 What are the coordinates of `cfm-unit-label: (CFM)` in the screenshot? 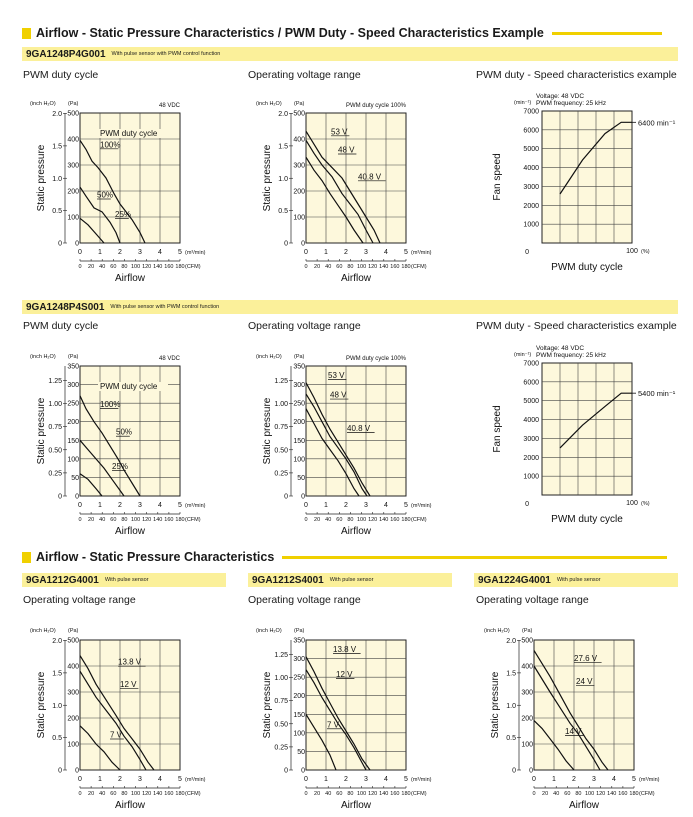 It's located at (419, 520).